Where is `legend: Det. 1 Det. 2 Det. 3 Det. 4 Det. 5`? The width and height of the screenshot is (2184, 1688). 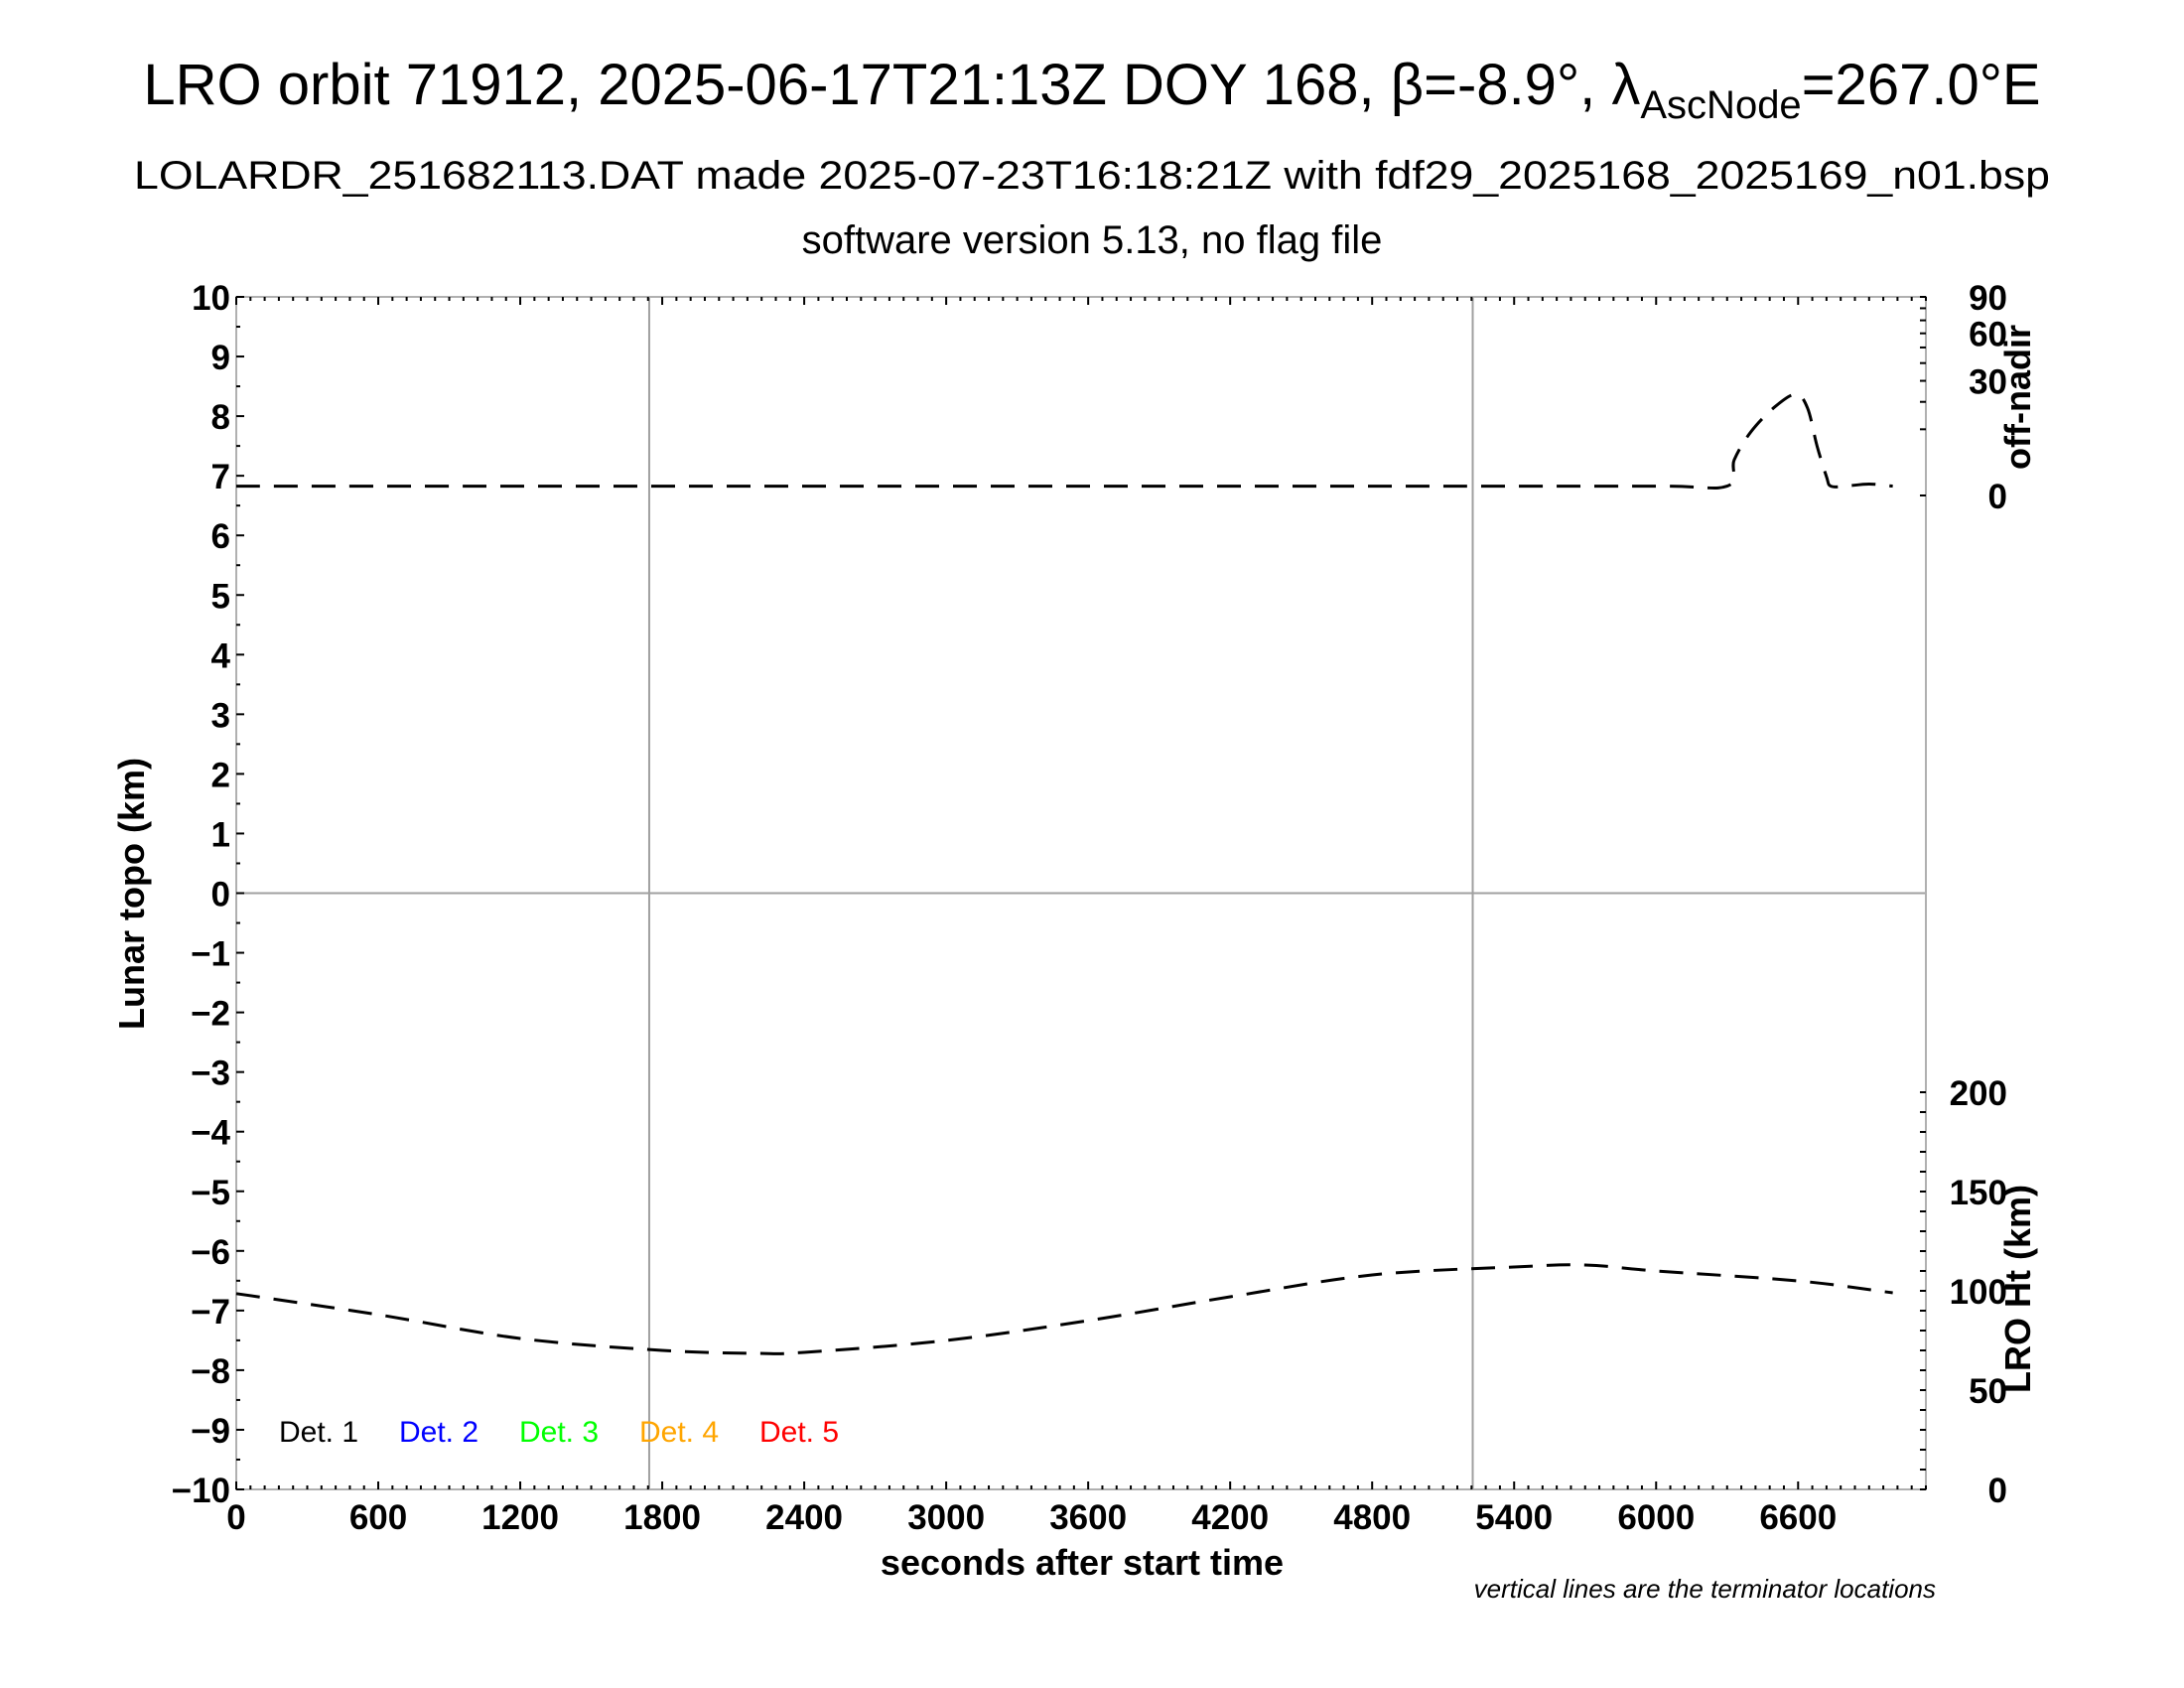
legend: Det. 1 Det. 2 Det. 3 Det. 4 Det. 5 is located at coordinates (559, 1432).